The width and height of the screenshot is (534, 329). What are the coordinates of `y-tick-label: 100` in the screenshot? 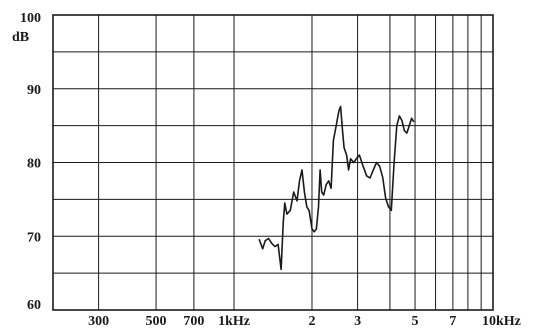 It's located at (30, 18).